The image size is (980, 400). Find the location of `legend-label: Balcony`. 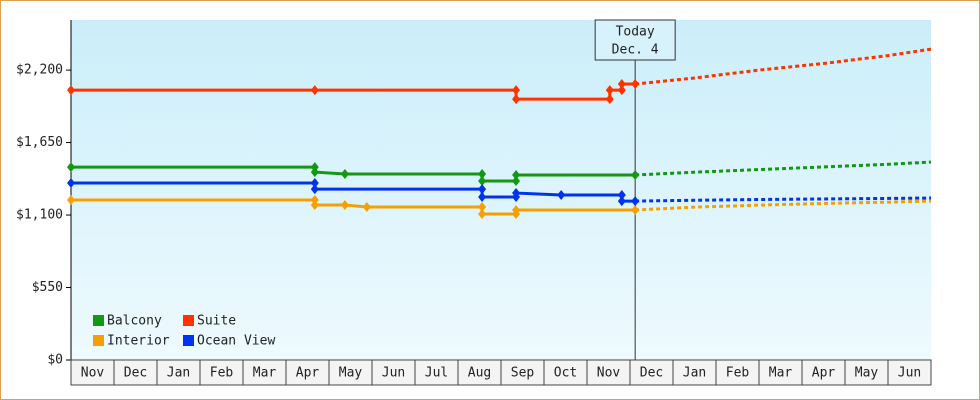

legend-label: Balcony is located at coordinates (134, 321).